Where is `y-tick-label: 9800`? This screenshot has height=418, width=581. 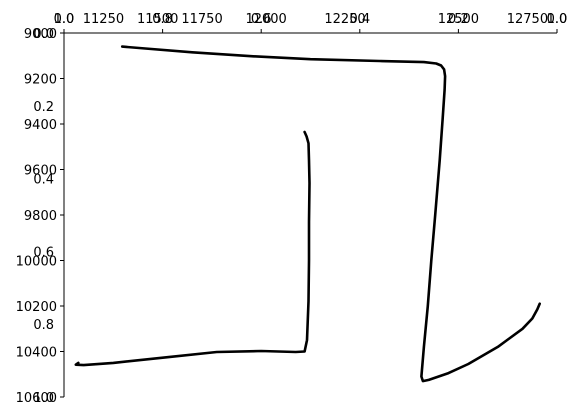
y-tick-label: 9800 is located at coordinates (40, 216).